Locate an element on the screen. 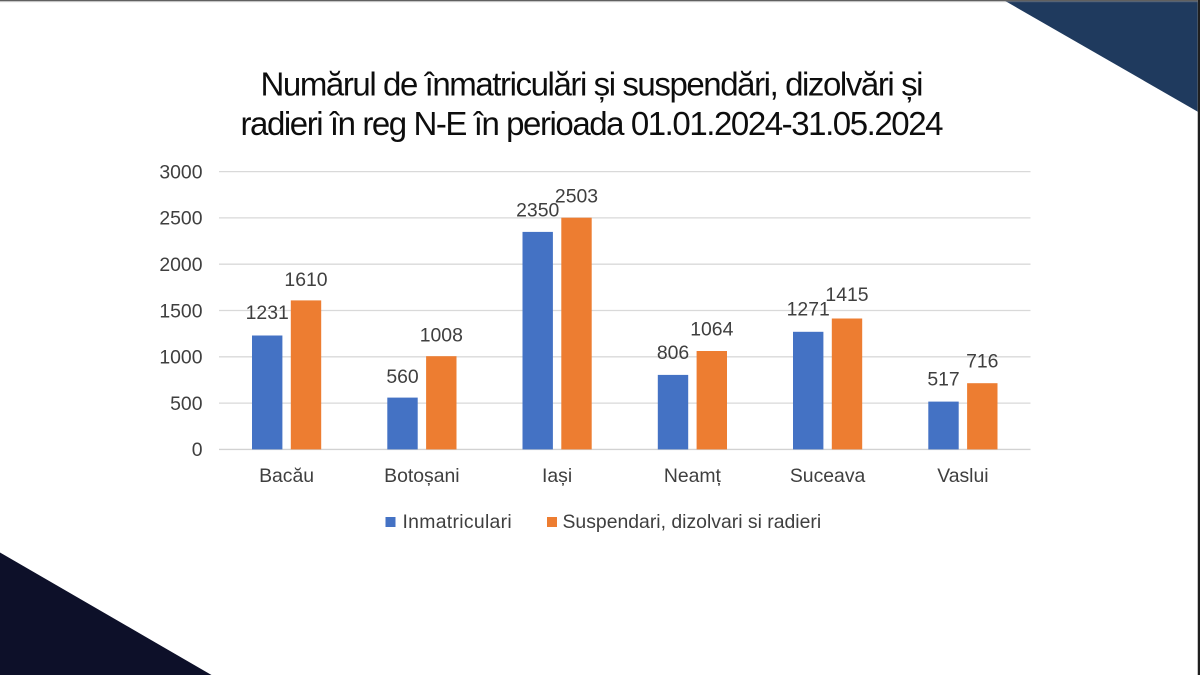  svg-text: 1064 is located at coordinates (711, 329).